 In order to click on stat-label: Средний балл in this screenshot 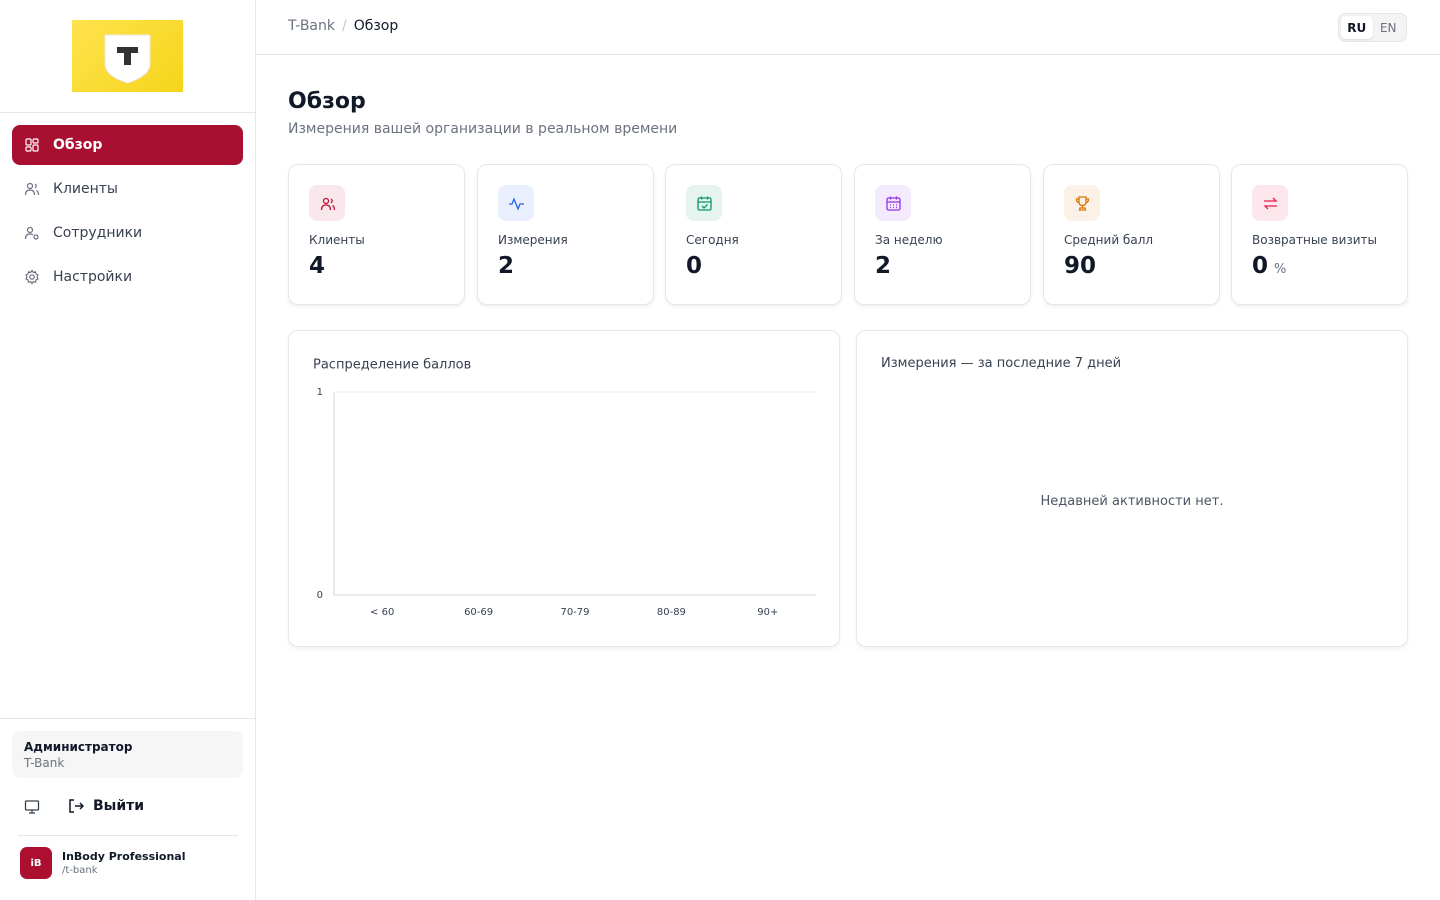, I will do `click(1109, 240)`.